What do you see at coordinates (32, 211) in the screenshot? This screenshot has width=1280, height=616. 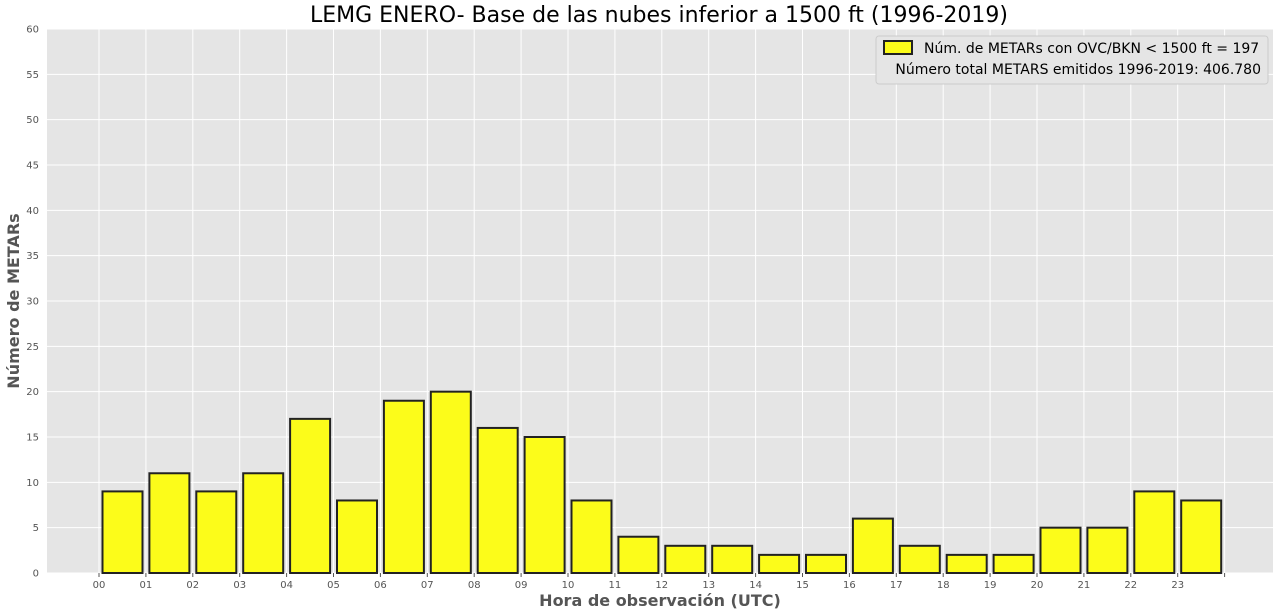 I see `y-tick-label: 40` at bounding box center [32, 211].